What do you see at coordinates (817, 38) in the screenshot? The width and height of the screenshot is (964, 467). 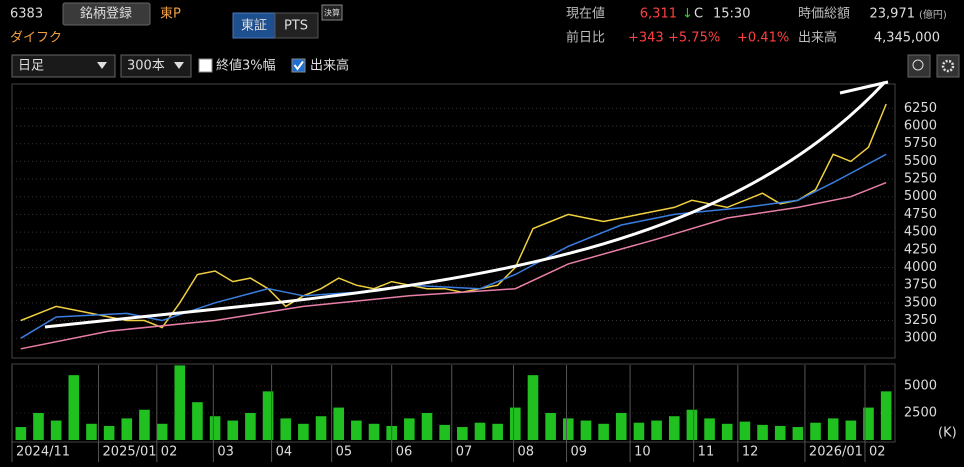 I see `label: 出来高` at bounding box center [817, 38].